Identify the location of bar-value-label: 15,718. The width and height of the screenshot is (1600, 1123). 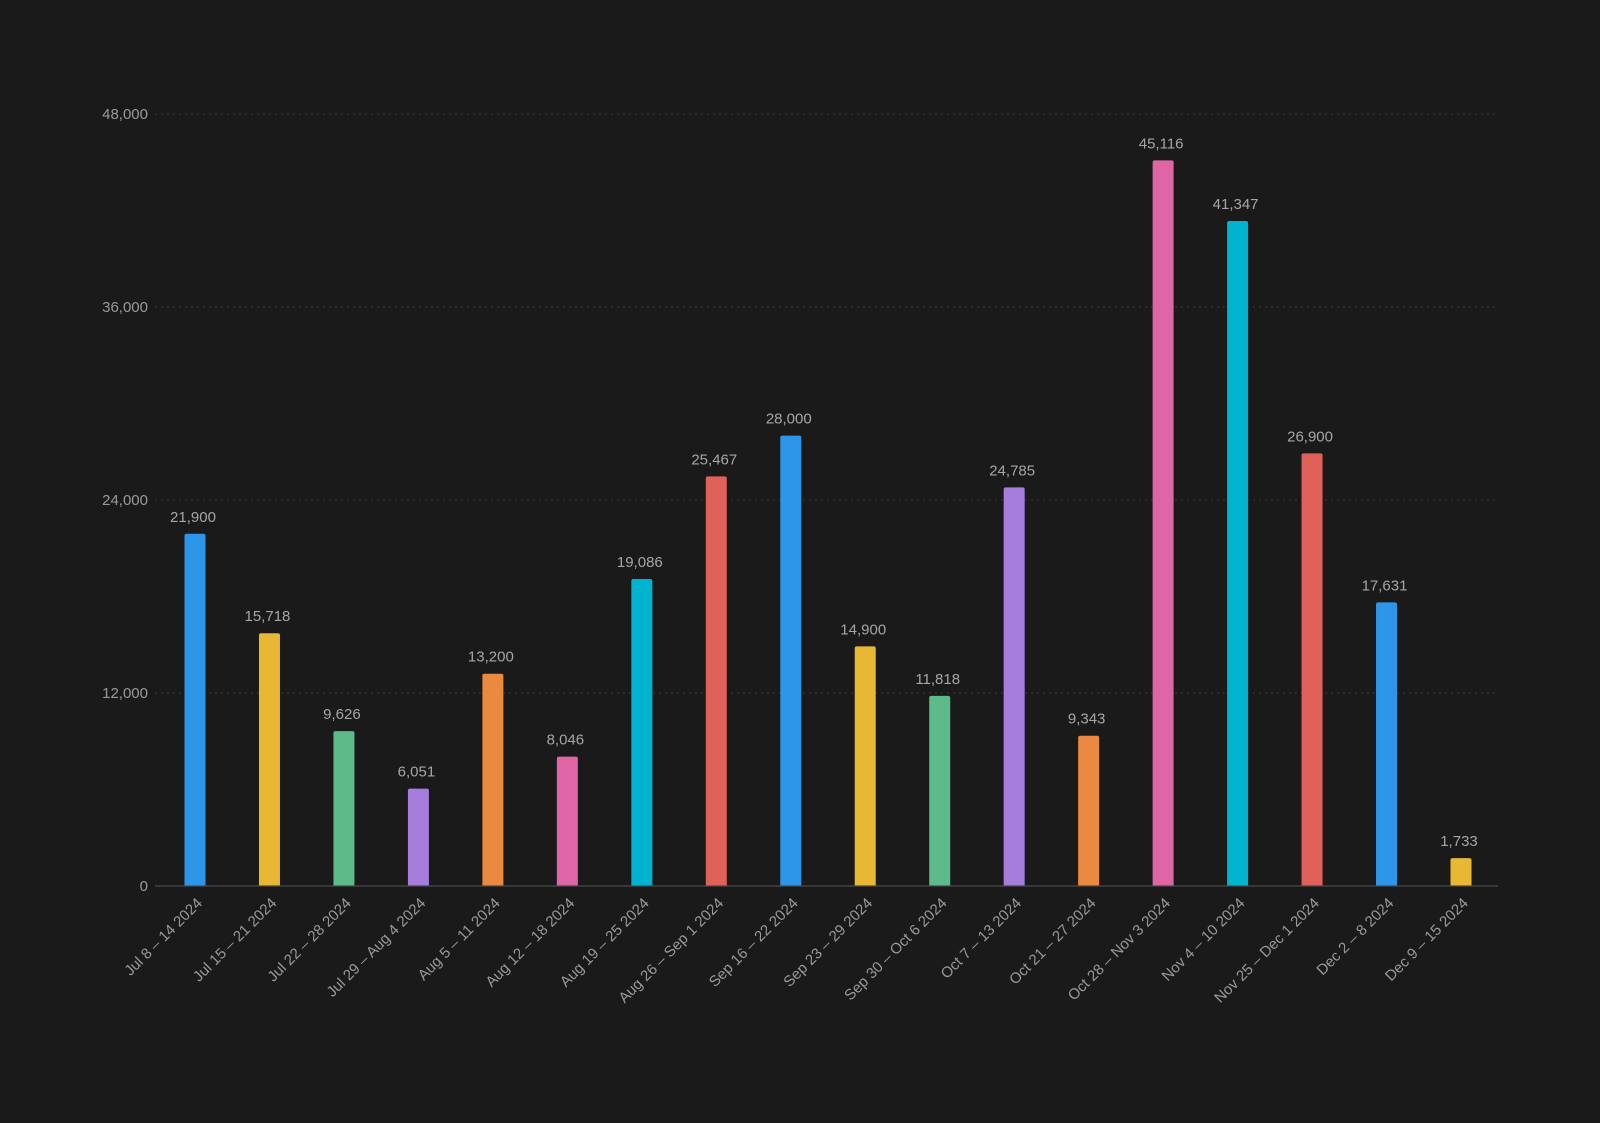
(268, 616).